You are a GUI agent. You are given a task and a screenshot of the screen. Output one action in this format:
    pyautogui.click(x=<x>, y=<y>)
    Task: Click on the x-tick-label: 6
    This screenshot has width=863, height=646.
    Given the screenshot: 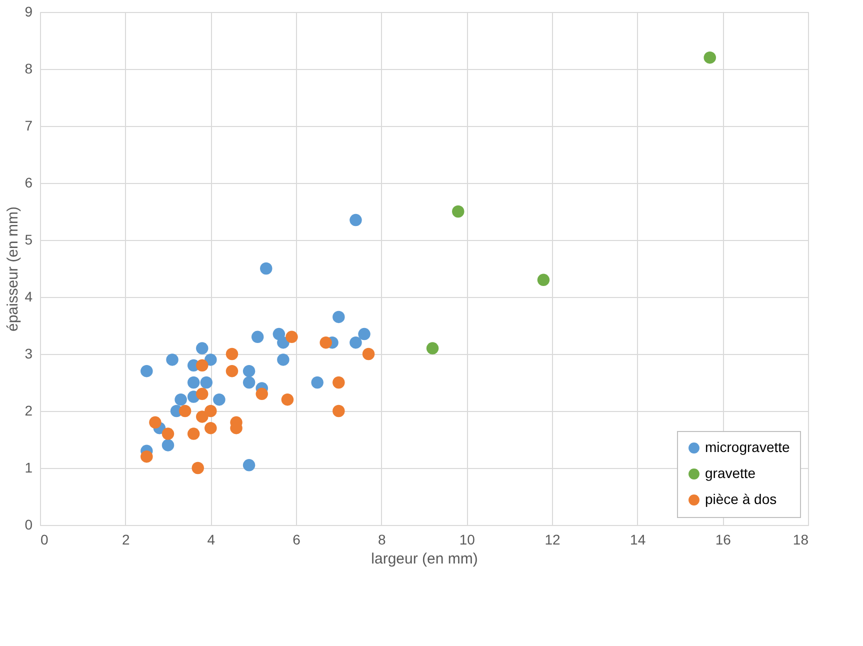 What is the action you would take?
    pyautogui.click(x=296, y=540)
    